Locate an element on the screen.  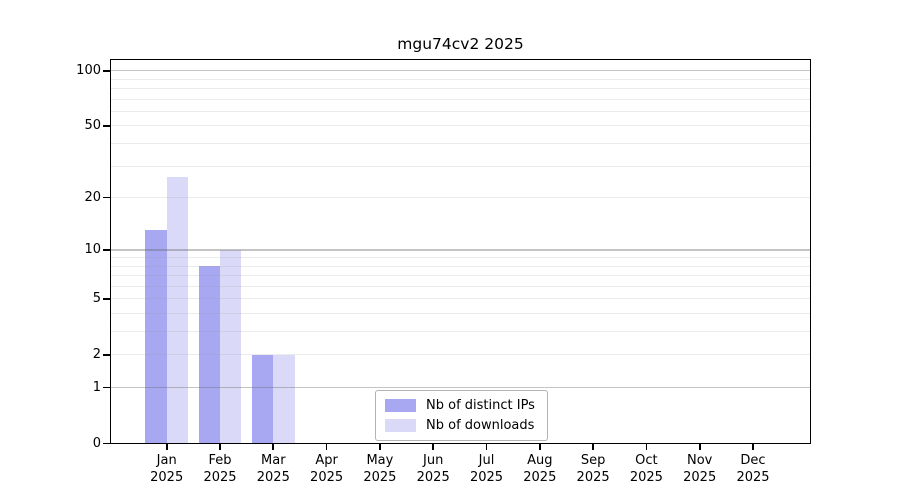
legend: Nb of distinct IPs Nb of downloads is located at coordinates (461, 415).